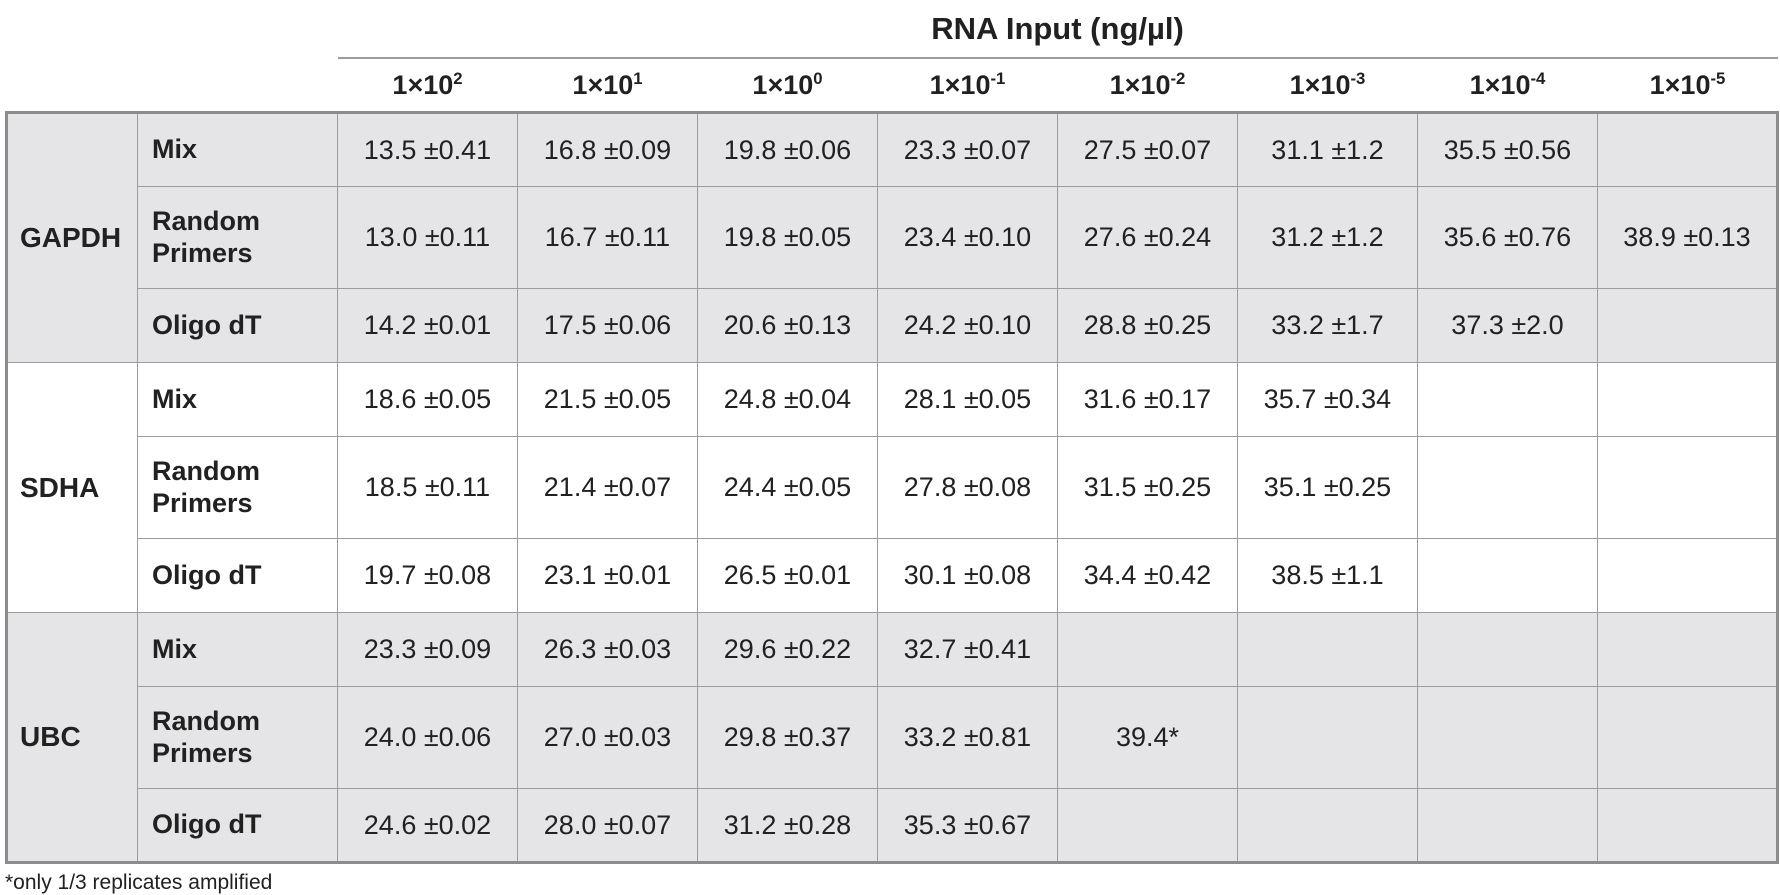 Image resolution: width=1780 pixels, height=895 pixels. What do you see at coordinates (427, 149) in the screenshot?
I see `value-cell: 13.5 ±0.41` at bounding box center [427, 149].